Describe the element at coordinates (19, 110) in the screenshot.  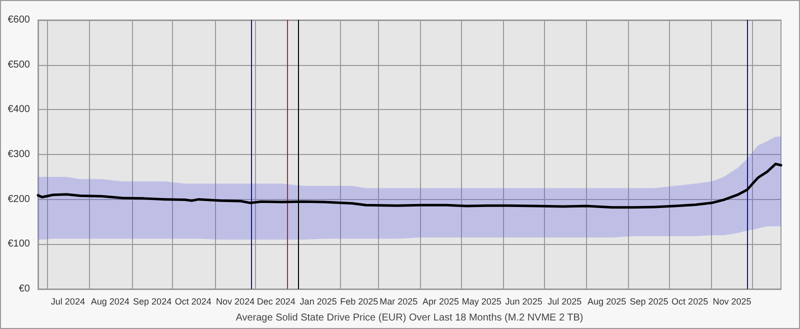
I see `y-tick-label: €400` at that location.